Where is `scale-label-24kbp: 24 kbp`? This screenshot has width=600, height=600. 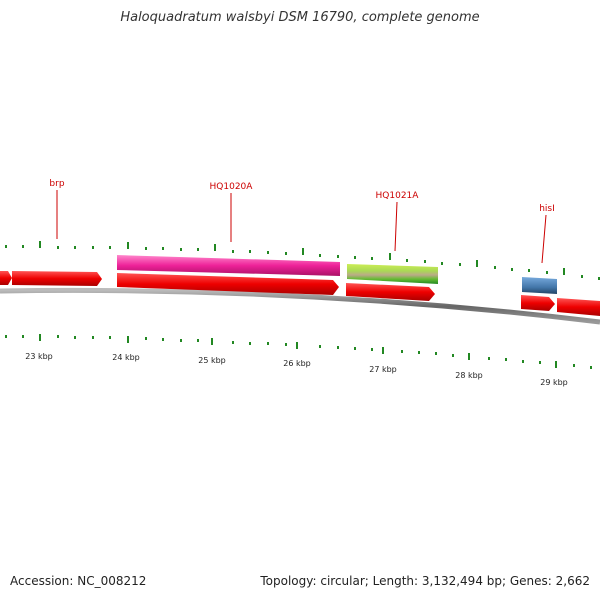
scale-label-24kbp: 24 kbp is located at coordinates (126, 357).